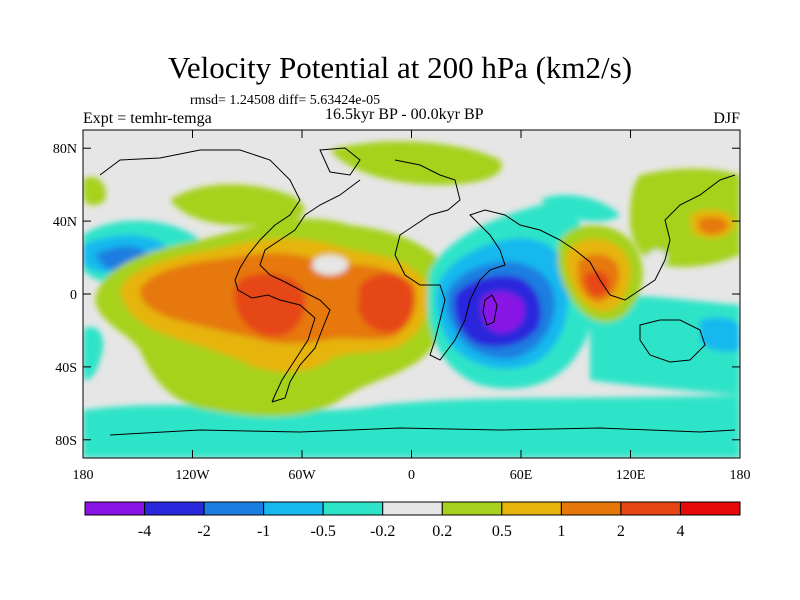 The width and height of the screenshot is (800, 600). I want to click on lon-tick-label-5: 120E, so click(631, 475).